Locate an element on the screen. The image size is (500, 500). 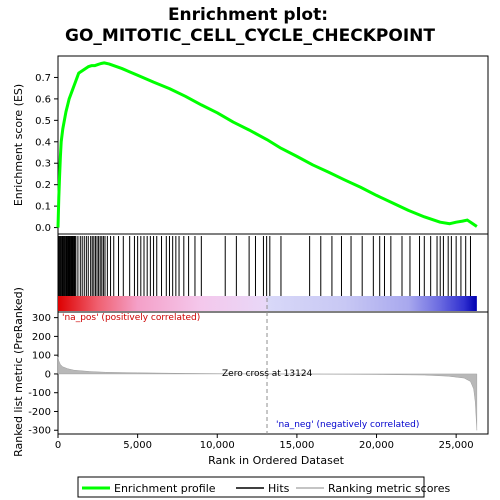
metric-y-tick-label: 0 is located at coordinates (48, 374).